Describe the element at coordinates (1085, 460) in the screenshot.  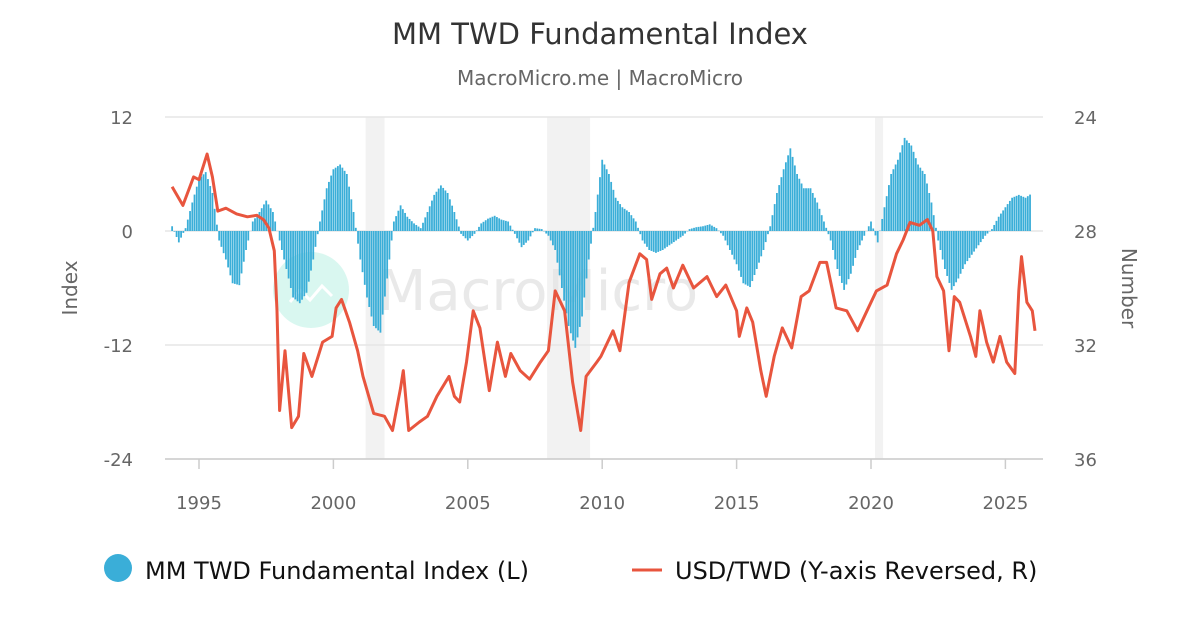
I see `y-right-tick-label: 36` at that location.